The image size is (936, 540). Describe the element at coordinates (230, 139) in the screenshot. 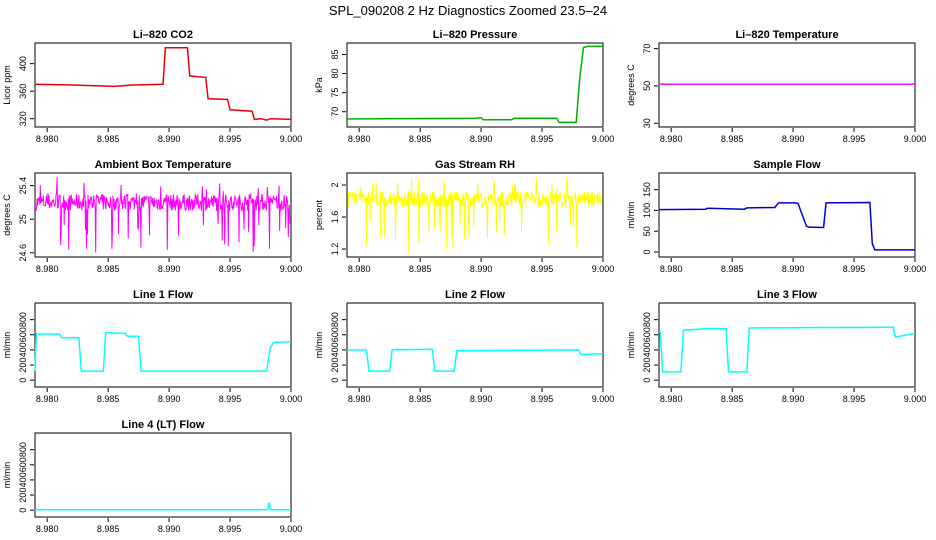

I see `x-tick-label-co2: 8.995` at that location.